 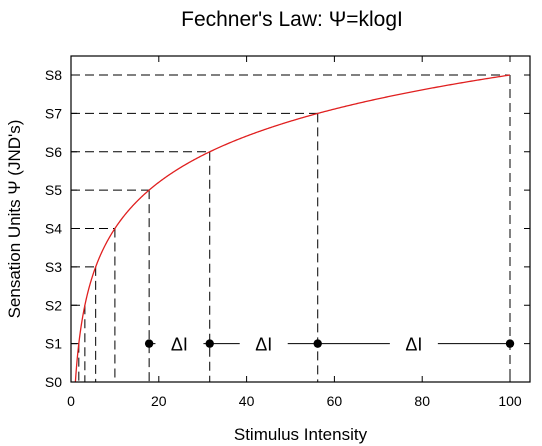 What do you see at coordinates (71, 401) in the screenshot?
I see `x-tick-label-0: 0` at bounding box center [71, 401].